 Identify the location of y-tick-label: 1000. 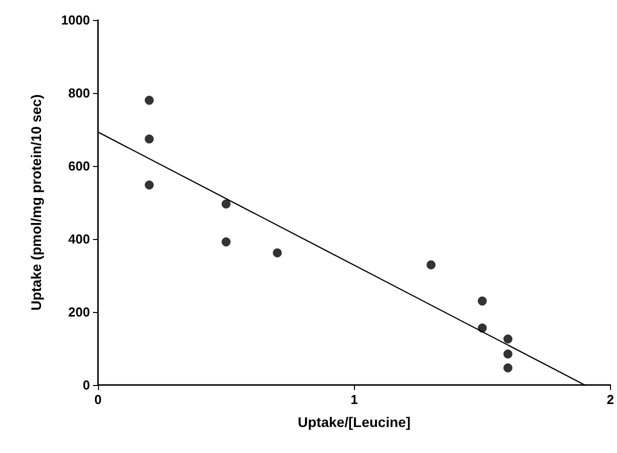
(75, 20).